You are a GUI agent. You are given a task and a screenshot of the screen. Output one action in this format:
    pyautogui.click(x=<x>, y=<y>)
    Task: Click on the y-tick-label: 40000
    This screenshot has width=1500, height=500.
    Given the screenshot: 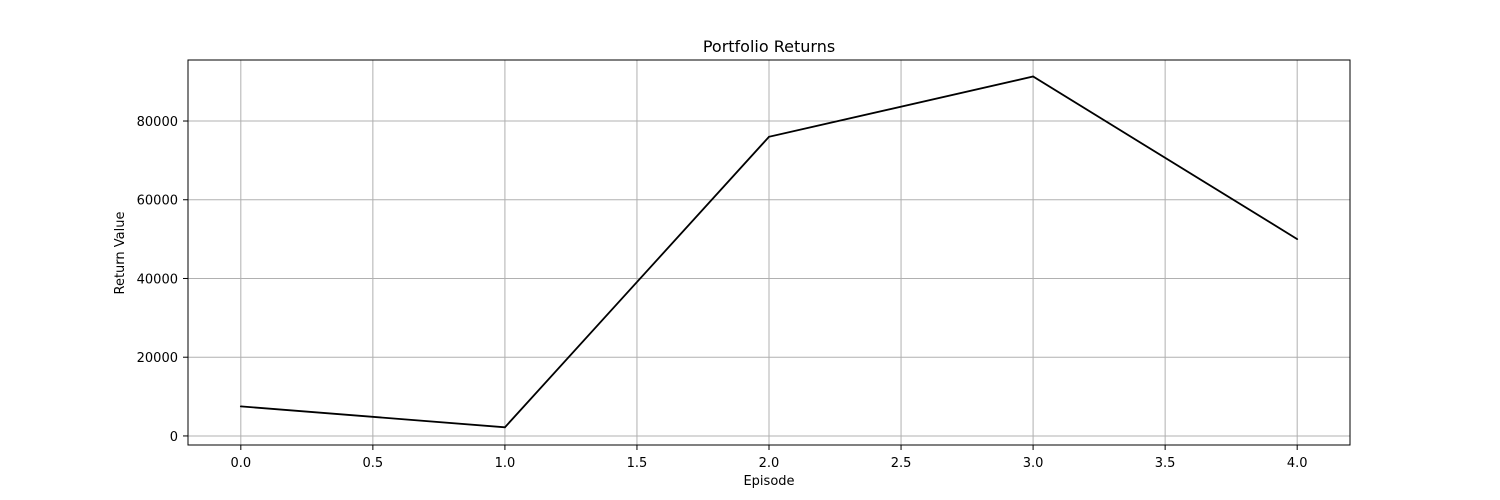 What is the action you would take?
    pyautogui.click(x=157, y=279)
    